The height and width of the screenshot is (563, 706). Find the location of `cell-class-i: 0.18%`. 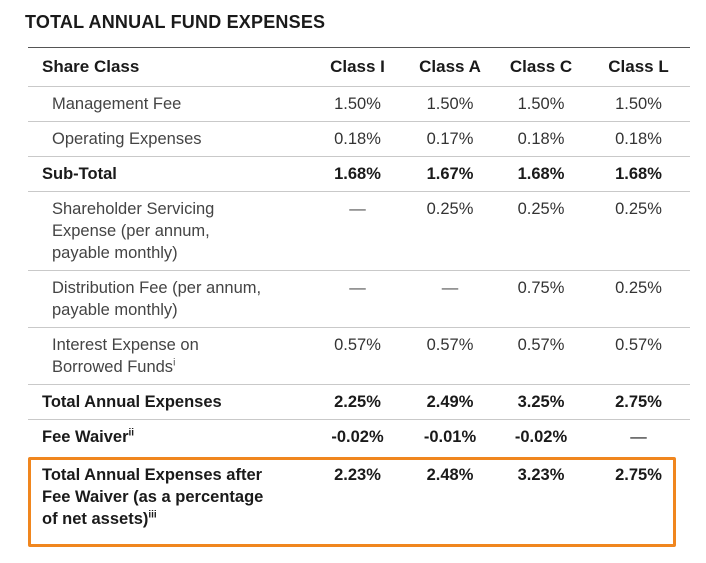

cell-class-i: 0.18% is located at coordinates (357, 139).